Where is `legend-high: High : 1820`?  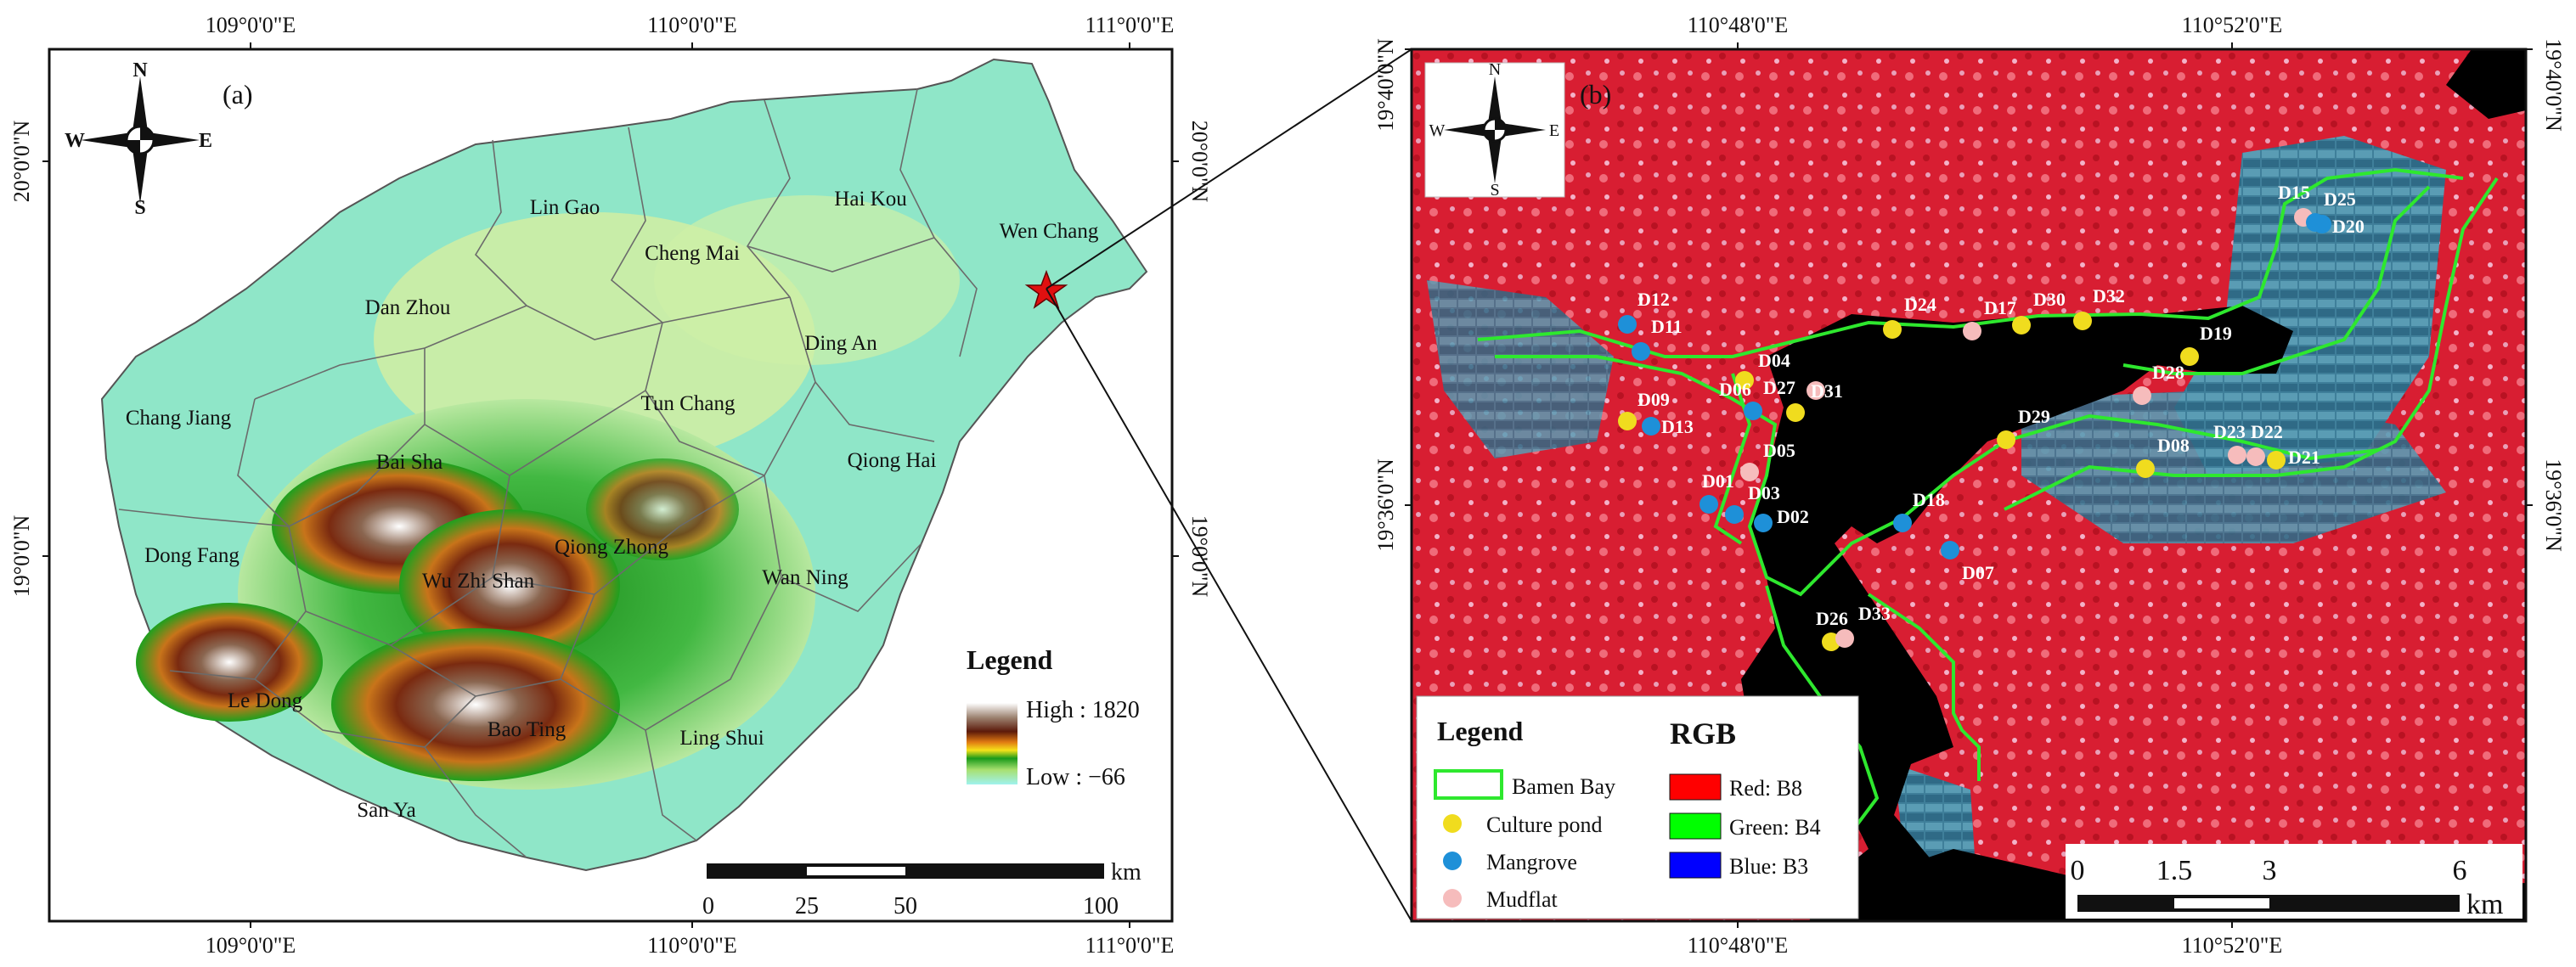 legend-high: High : 1820 is located at coordinates (1083, 710).